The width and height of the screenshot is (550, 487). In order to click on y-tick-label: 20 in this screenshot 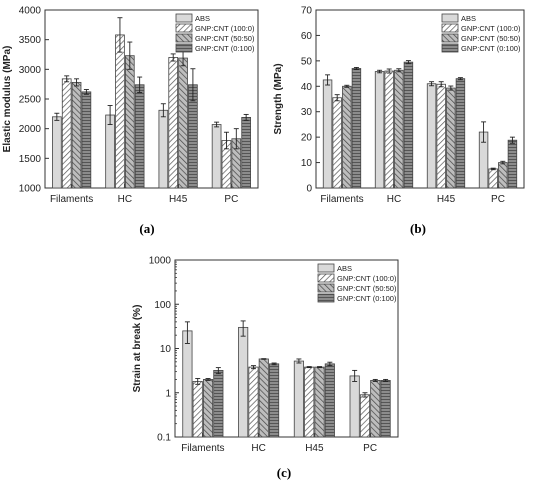, I will do `click(307, 138)`.